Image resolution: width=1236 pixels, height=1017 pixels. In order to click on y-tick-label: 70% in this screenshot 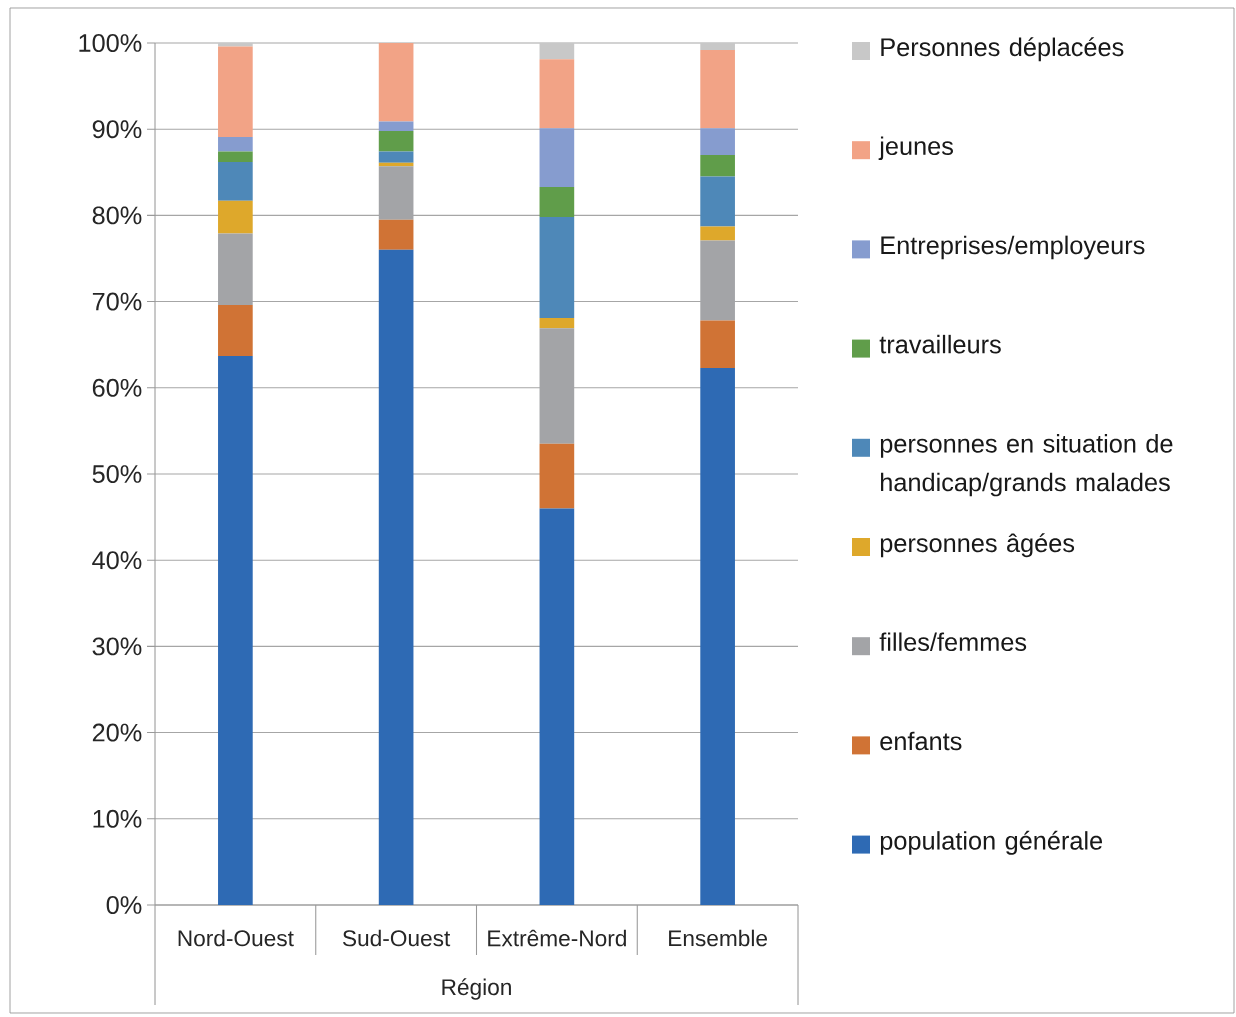, I will do `click(117, 301)`.